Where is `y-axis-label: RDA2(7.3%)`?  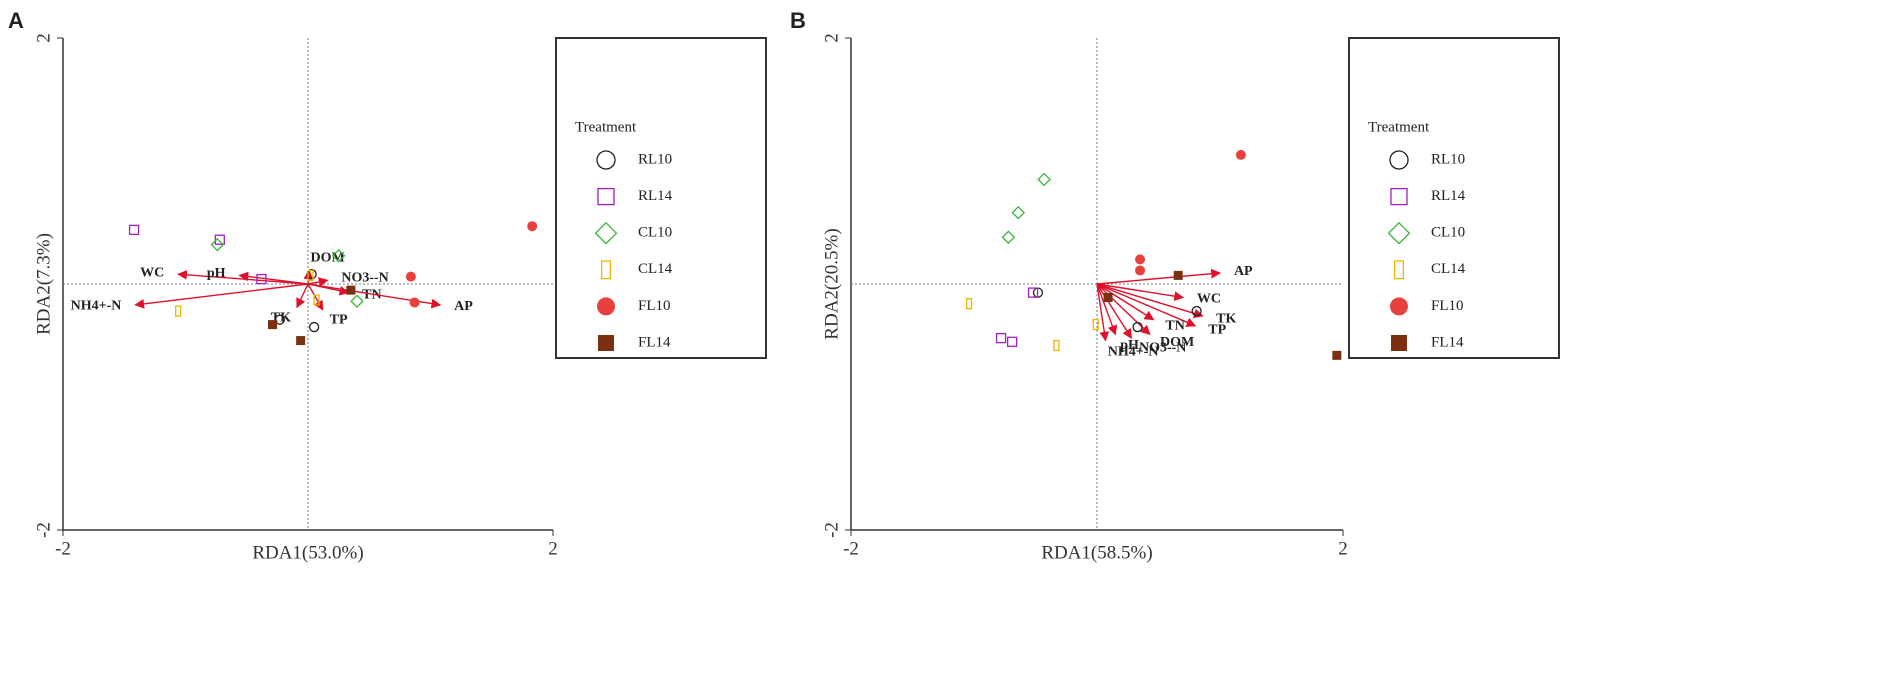 y-axis-label: RDA2(7.3%) is located at coordinates (43, 284).